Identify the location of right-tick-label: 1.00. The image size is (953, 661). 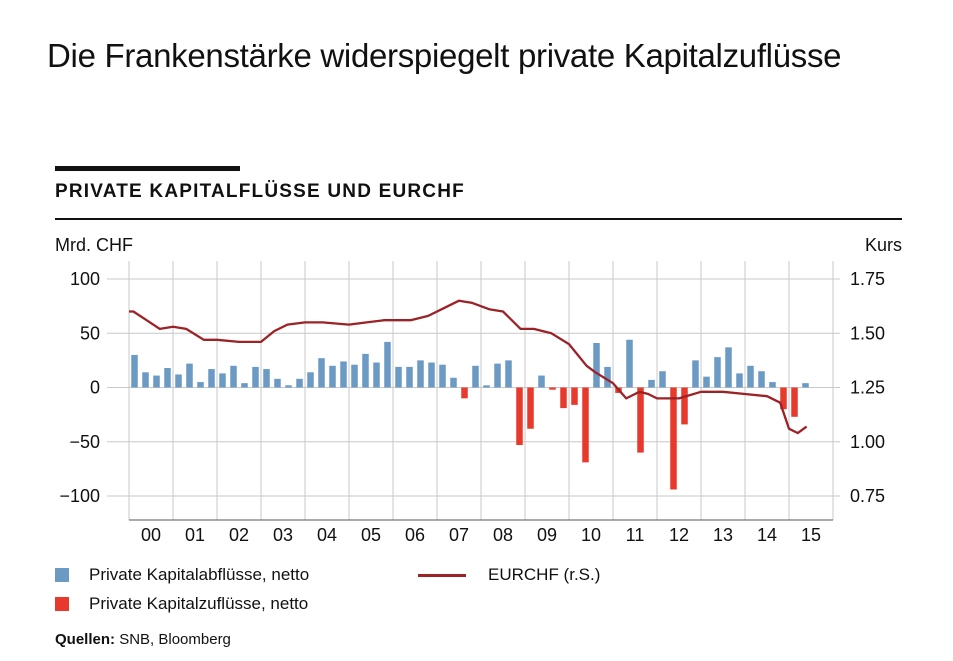
(867, 442).